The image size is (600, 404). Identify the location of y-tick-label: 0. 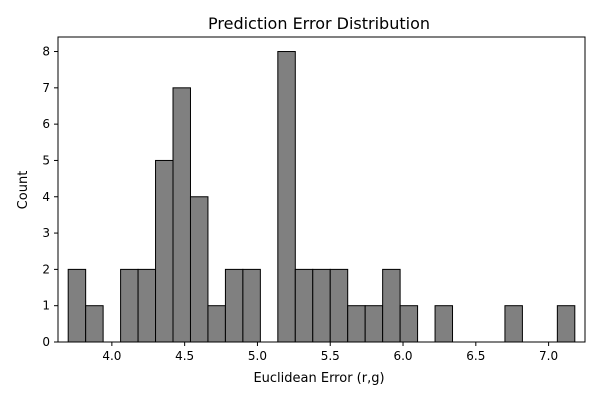
(46, 342).